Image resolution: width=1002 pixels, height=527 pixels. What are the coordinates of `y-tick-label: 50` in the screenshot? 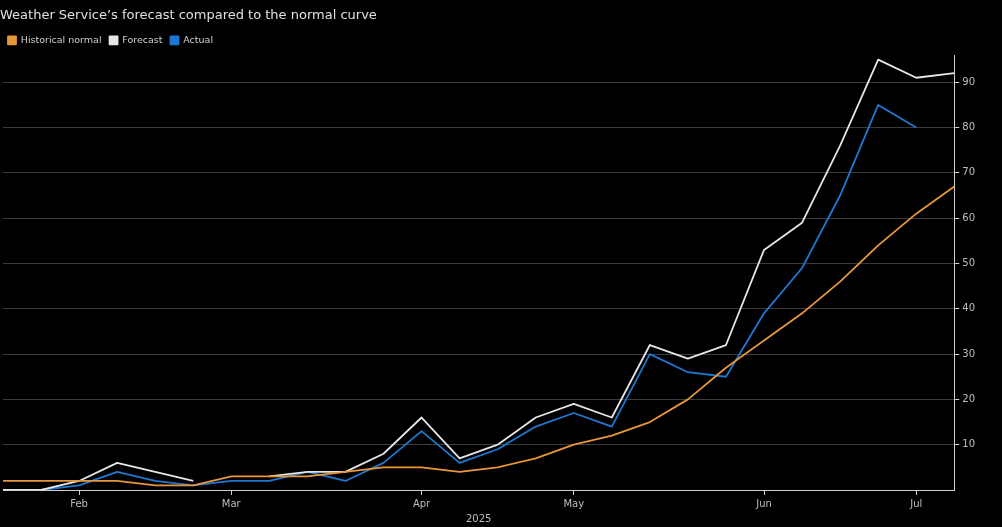 It's located at (969, 263).